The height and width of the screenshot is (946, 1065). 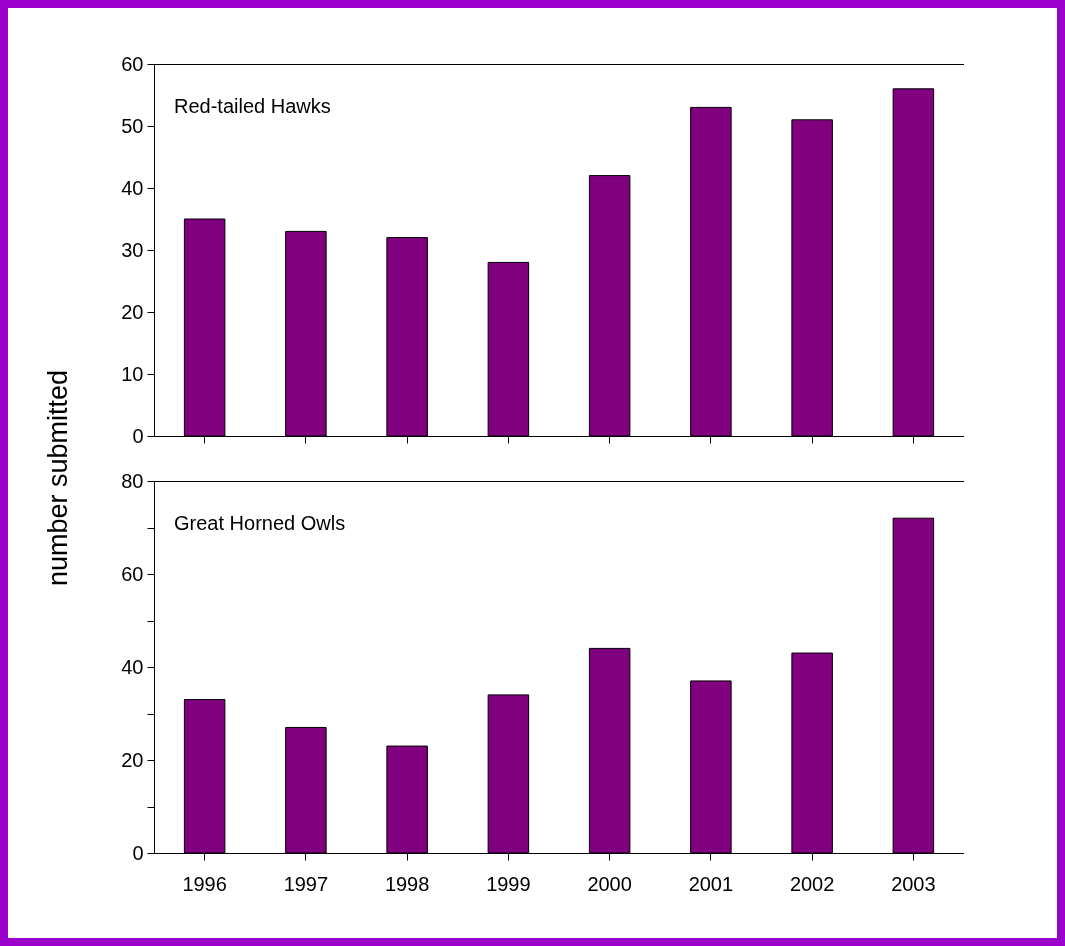 I want to click on text: Great Horned Owls, so click(x=260, y=523).